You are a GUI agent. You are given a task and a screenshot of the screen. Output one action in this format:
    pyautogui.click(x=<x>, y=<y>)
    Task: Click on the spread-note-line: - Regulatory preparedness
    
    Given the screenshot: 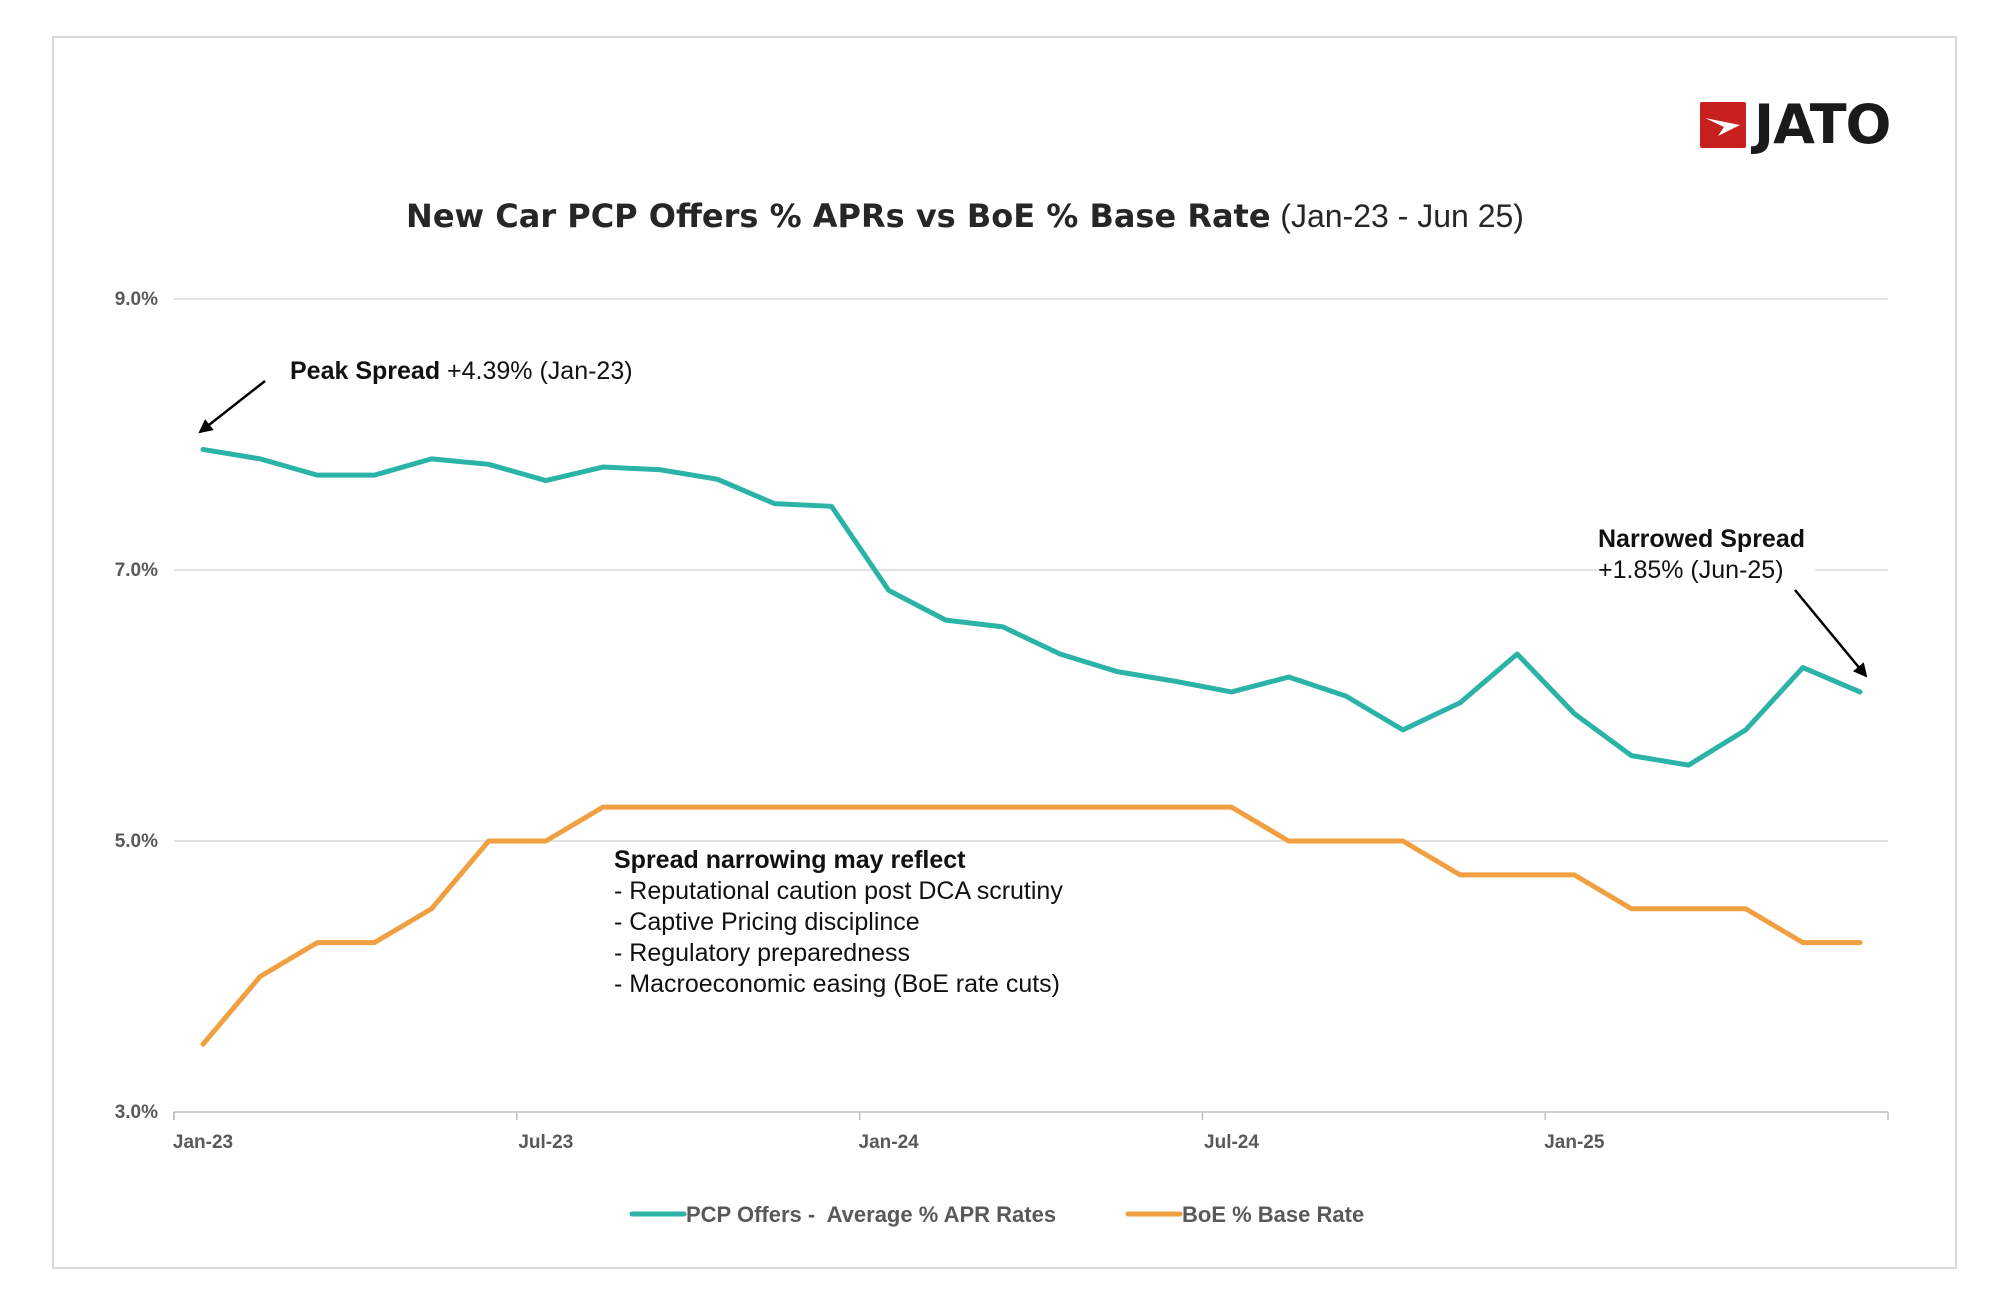 What is the action you would take?
    pyautogui.click(x=762, y=953)
    